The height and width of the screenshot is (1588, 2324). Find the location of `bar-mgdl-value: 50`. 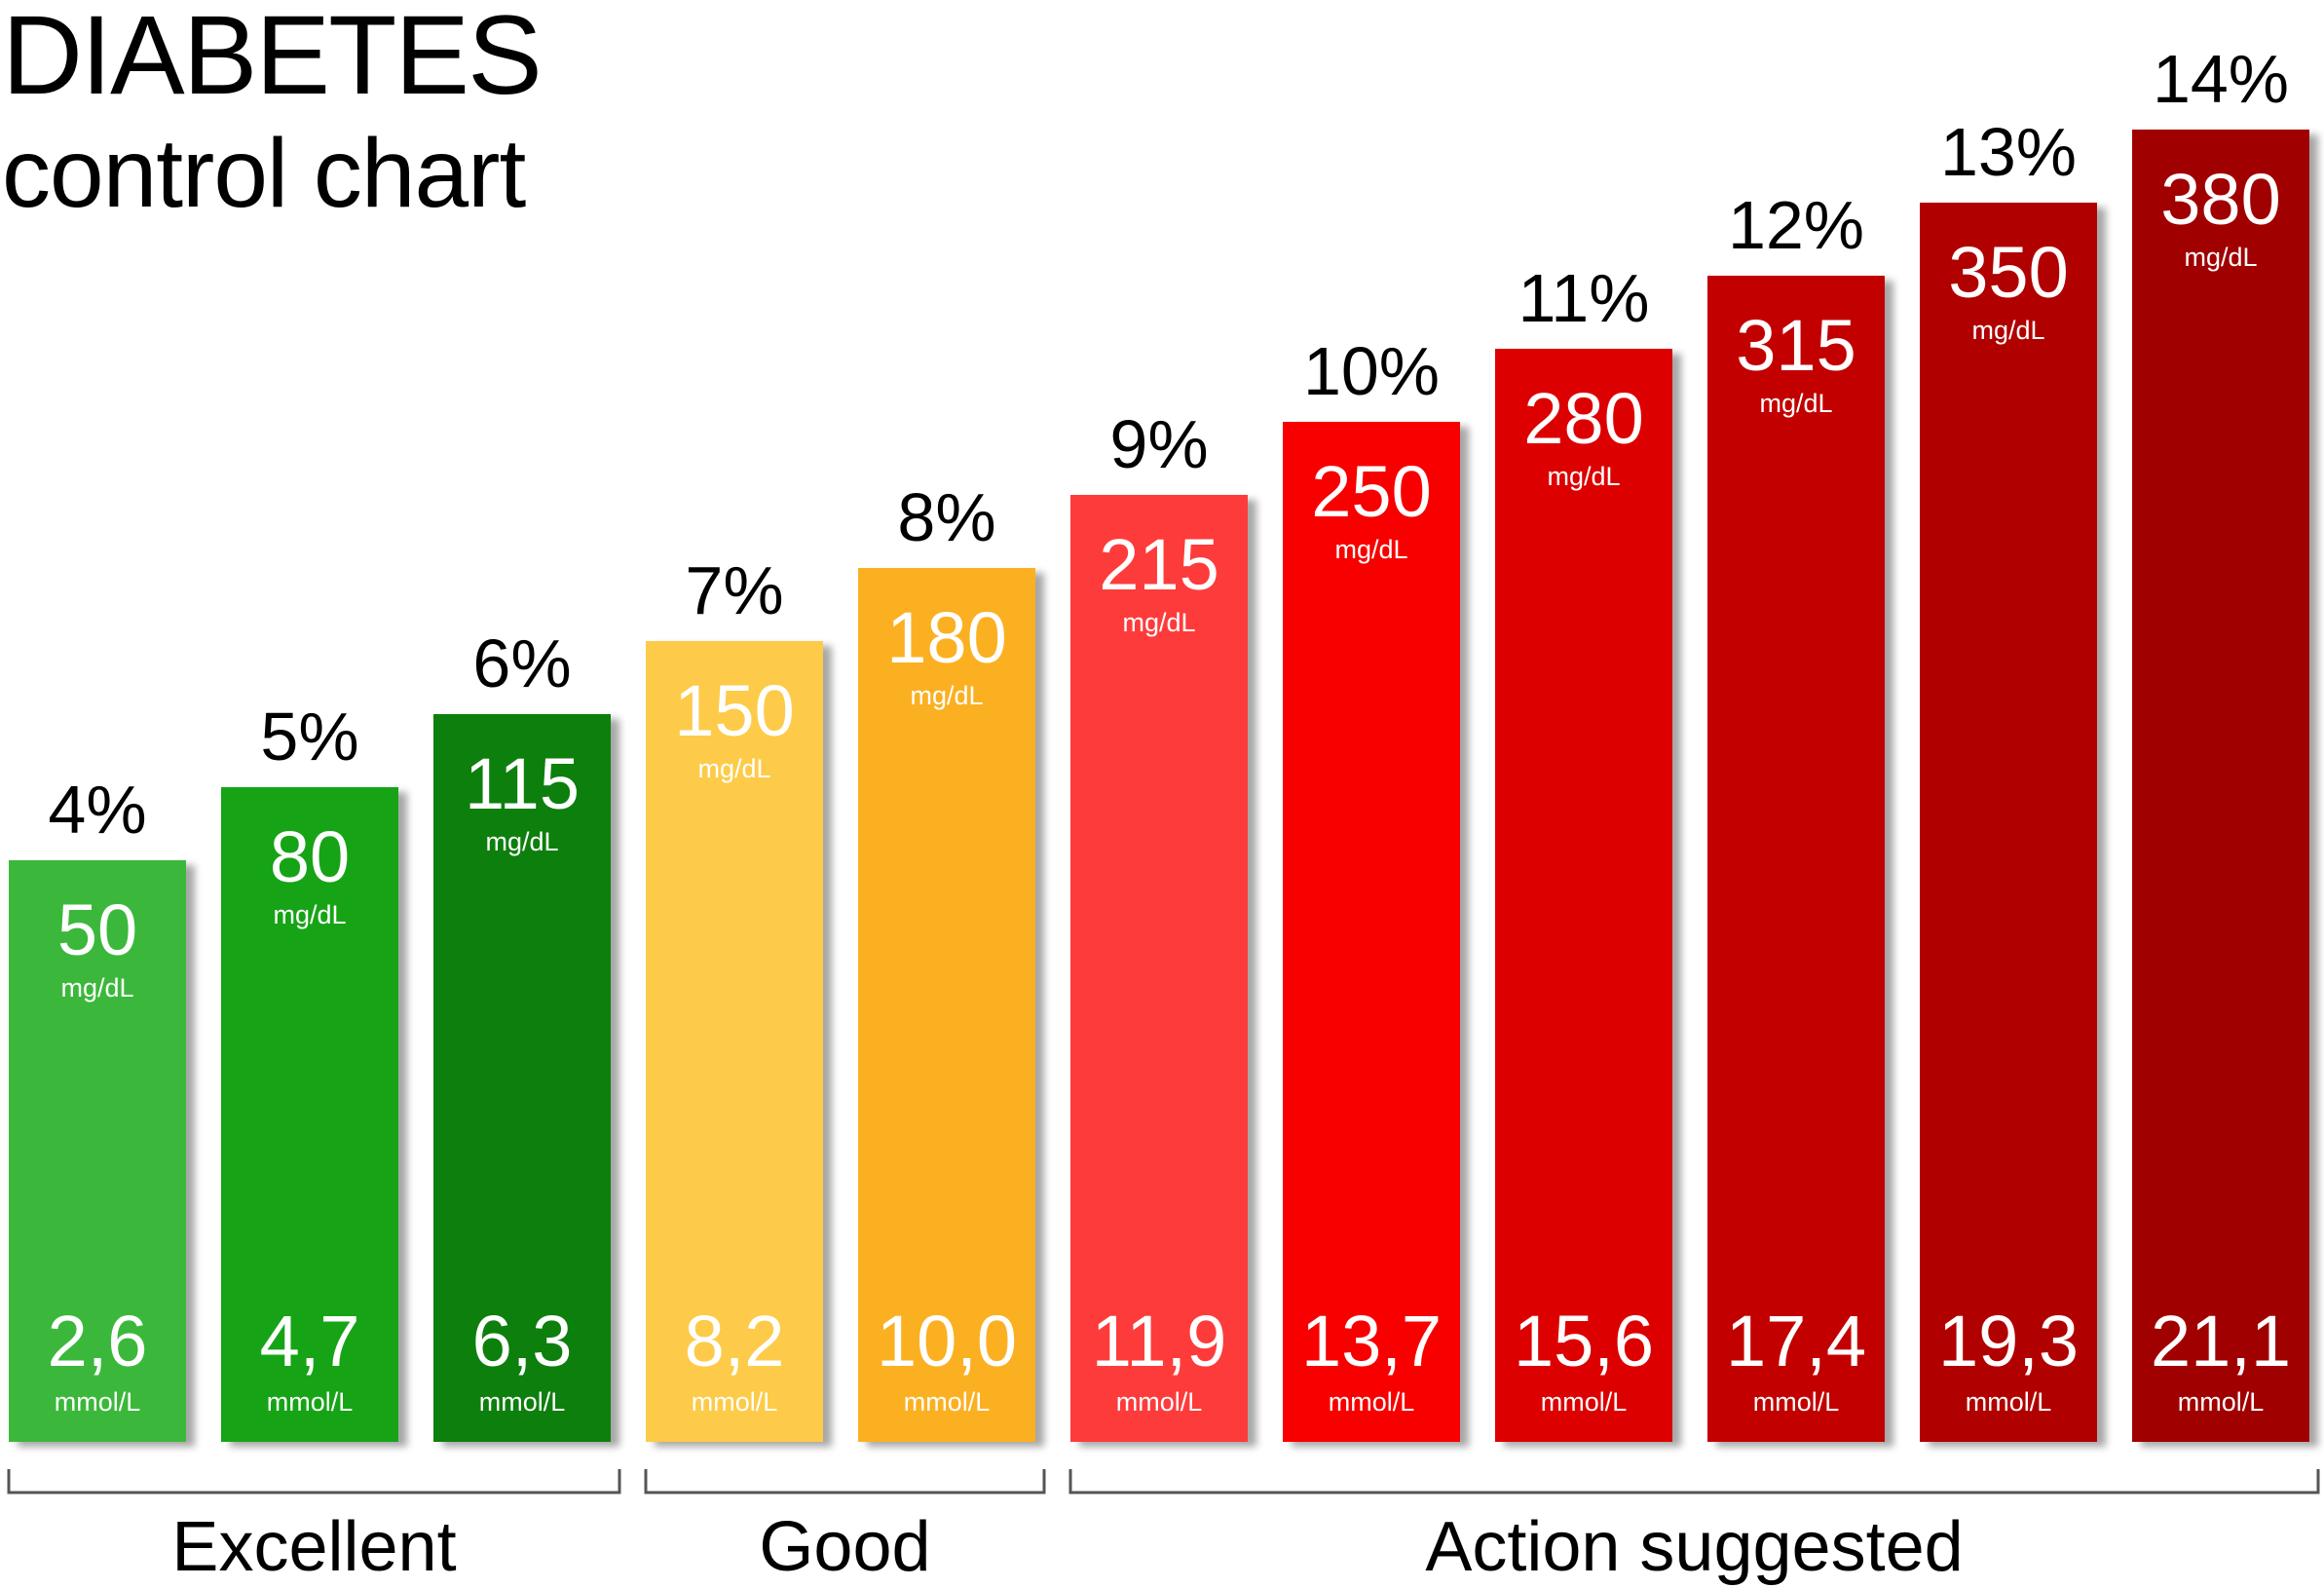

bar-mgdl-value: 50 is located at coordinates (97, 929).